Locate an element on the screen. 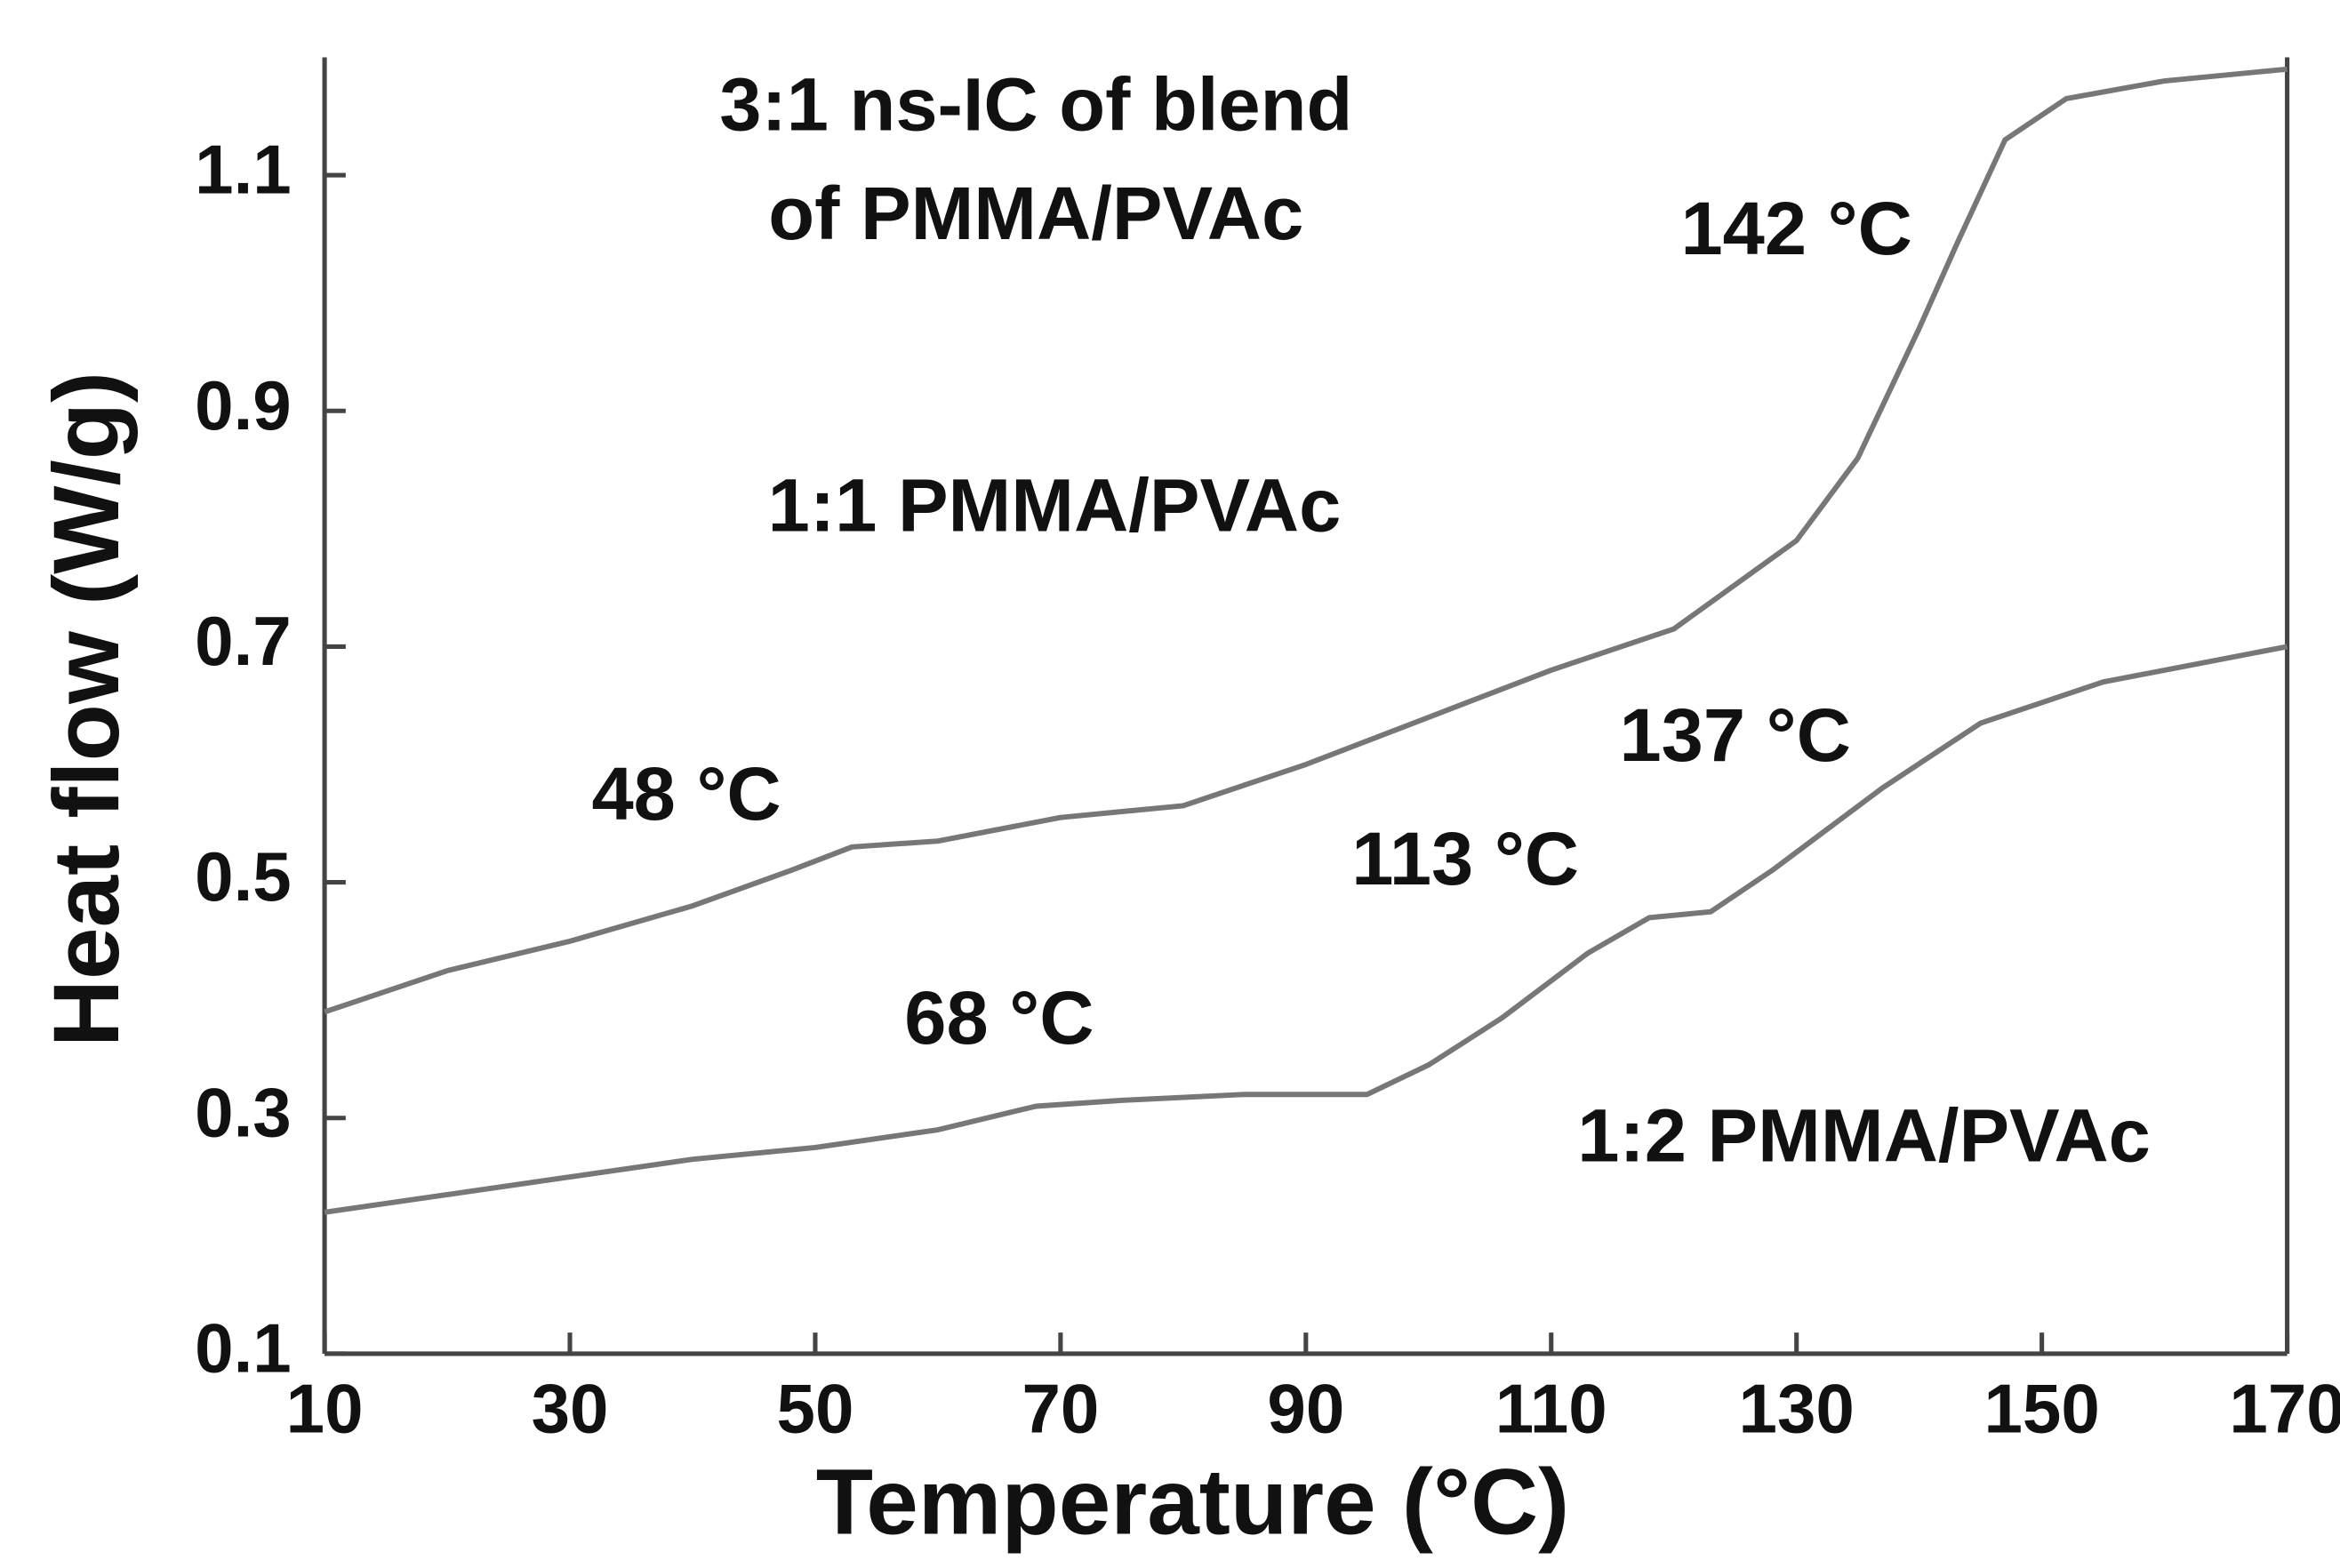 This screenshot has height=1568, width=2340. x-tick-label: 70 is located at coordinates (1061, 1408).